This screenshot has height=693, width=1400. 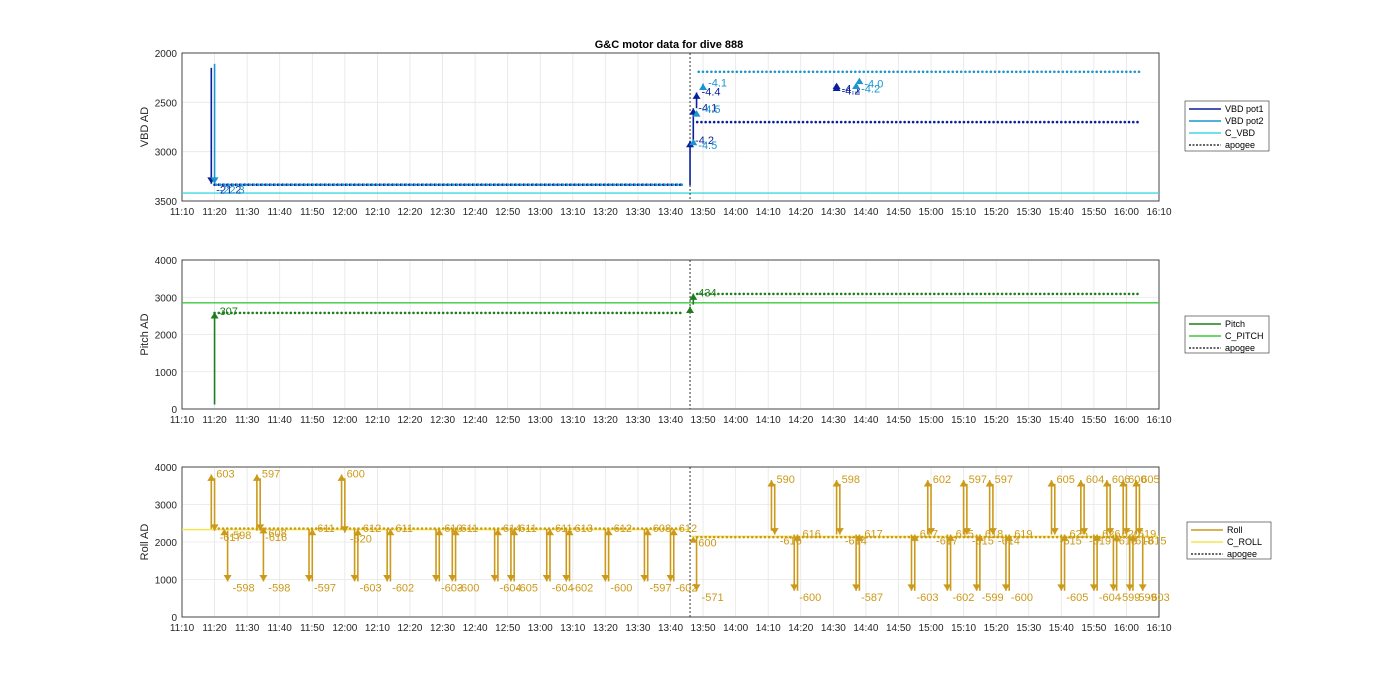 I want to click on x-tick-label: 14:50, so click(x=898, y=628).